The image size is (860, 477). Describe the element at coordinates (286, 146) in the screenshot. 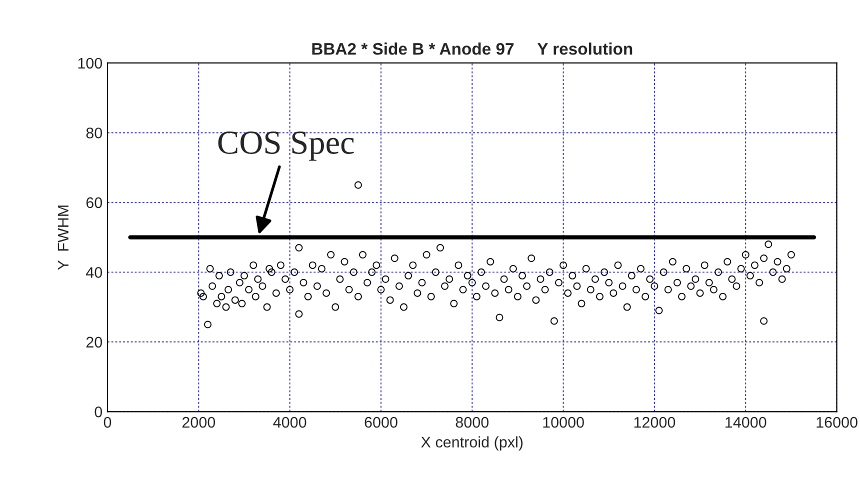

I see `annotation: COS Spec` at that location.